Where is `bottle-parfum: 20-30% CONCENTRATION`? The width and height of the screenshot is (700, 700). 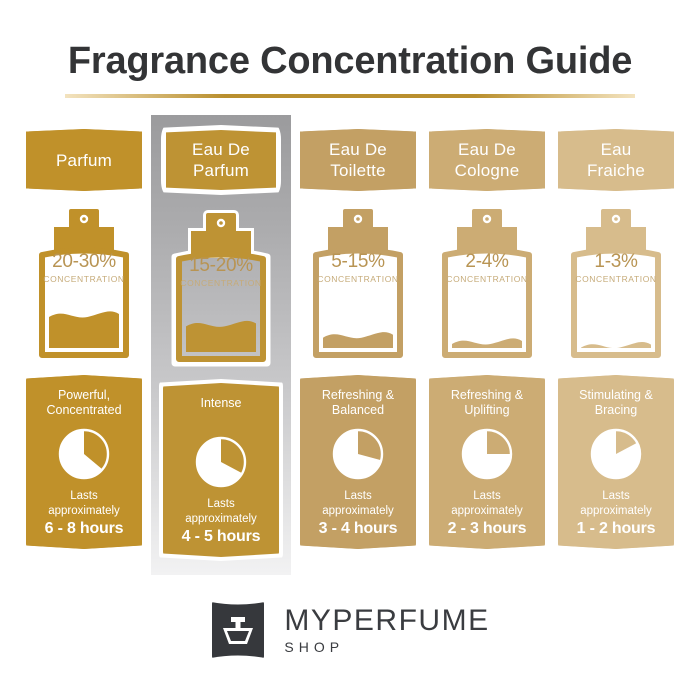
bottle-parfum: 20-30% CONCENTRATION is located at coordinates (84, 283).